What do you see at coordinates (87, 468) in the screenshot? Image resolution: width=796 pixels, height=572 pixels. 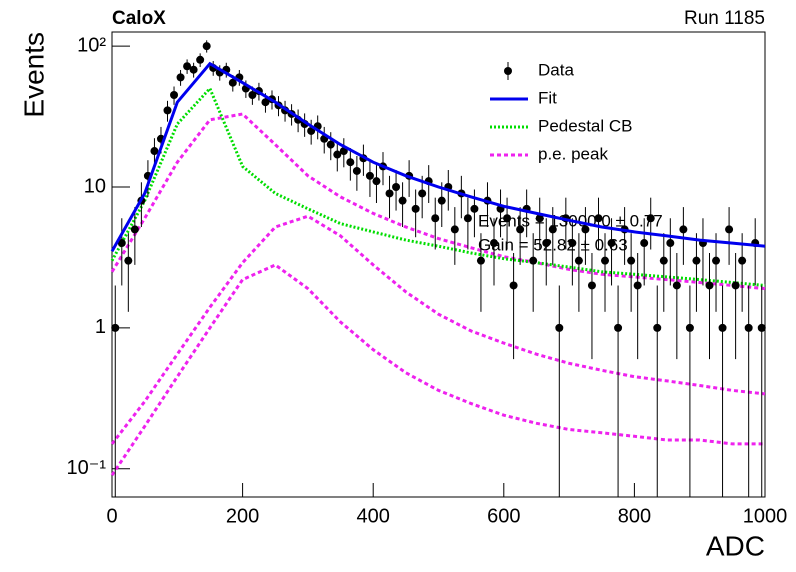 I see `y-tick-label: 10⁻¹` at bounding box center [87, 468].